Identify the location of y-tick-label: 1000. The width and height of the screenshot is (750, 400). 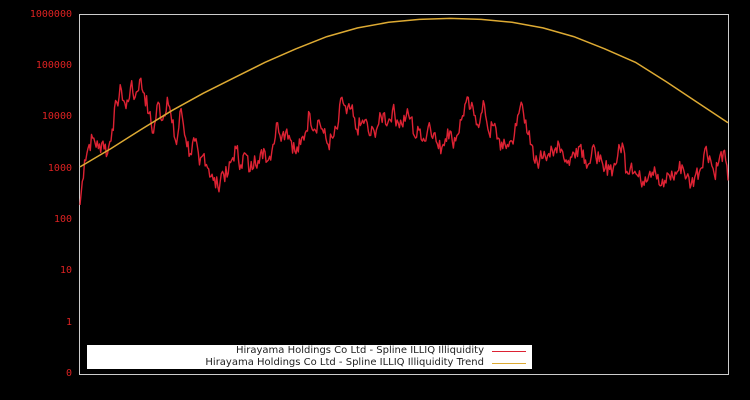
(59, 168).